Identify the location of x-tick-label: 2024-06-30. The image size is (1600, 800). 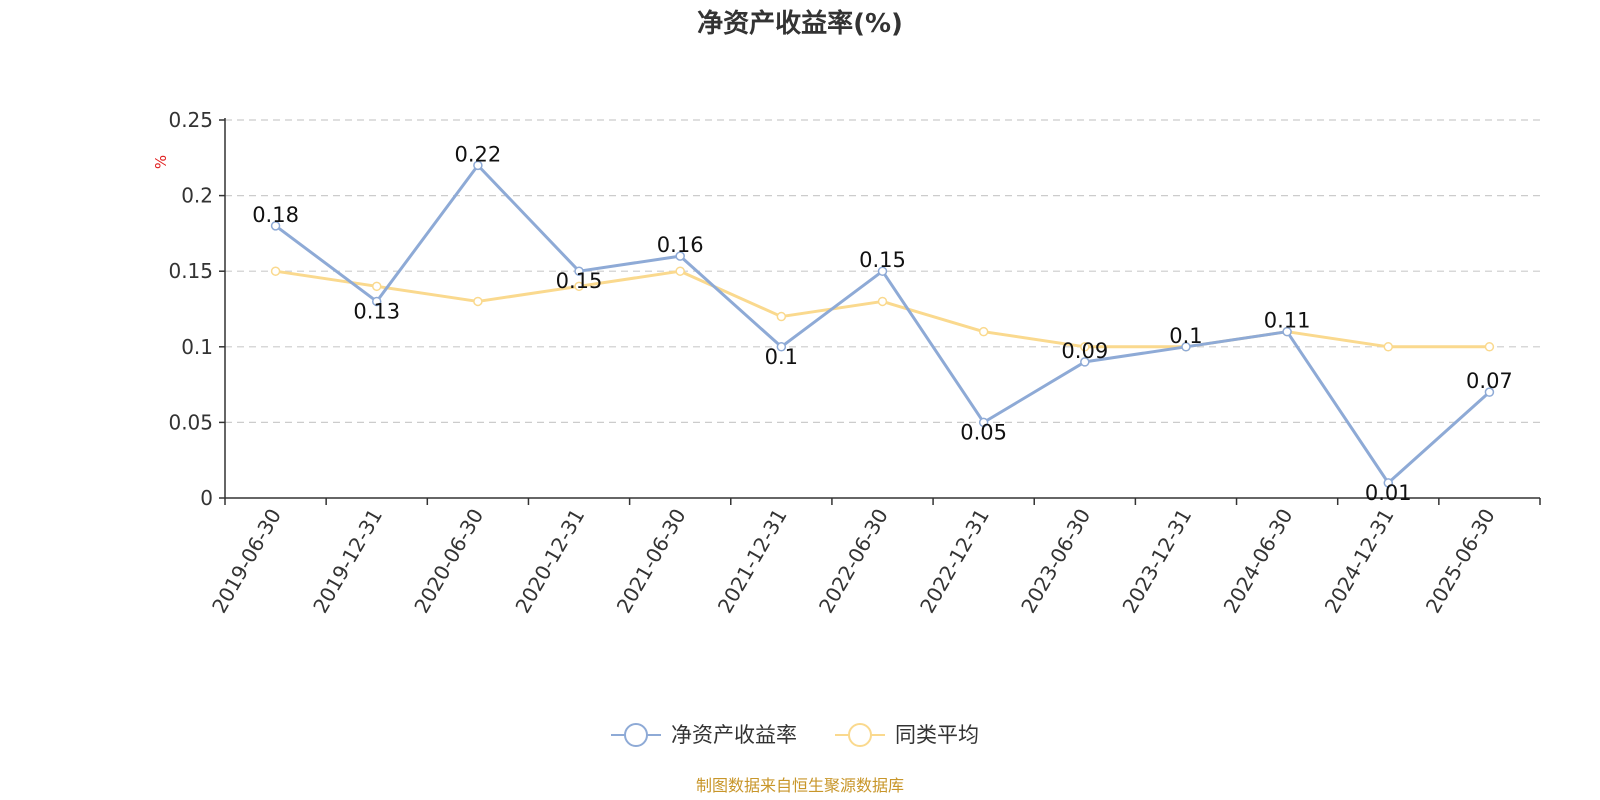
(1258, 561).